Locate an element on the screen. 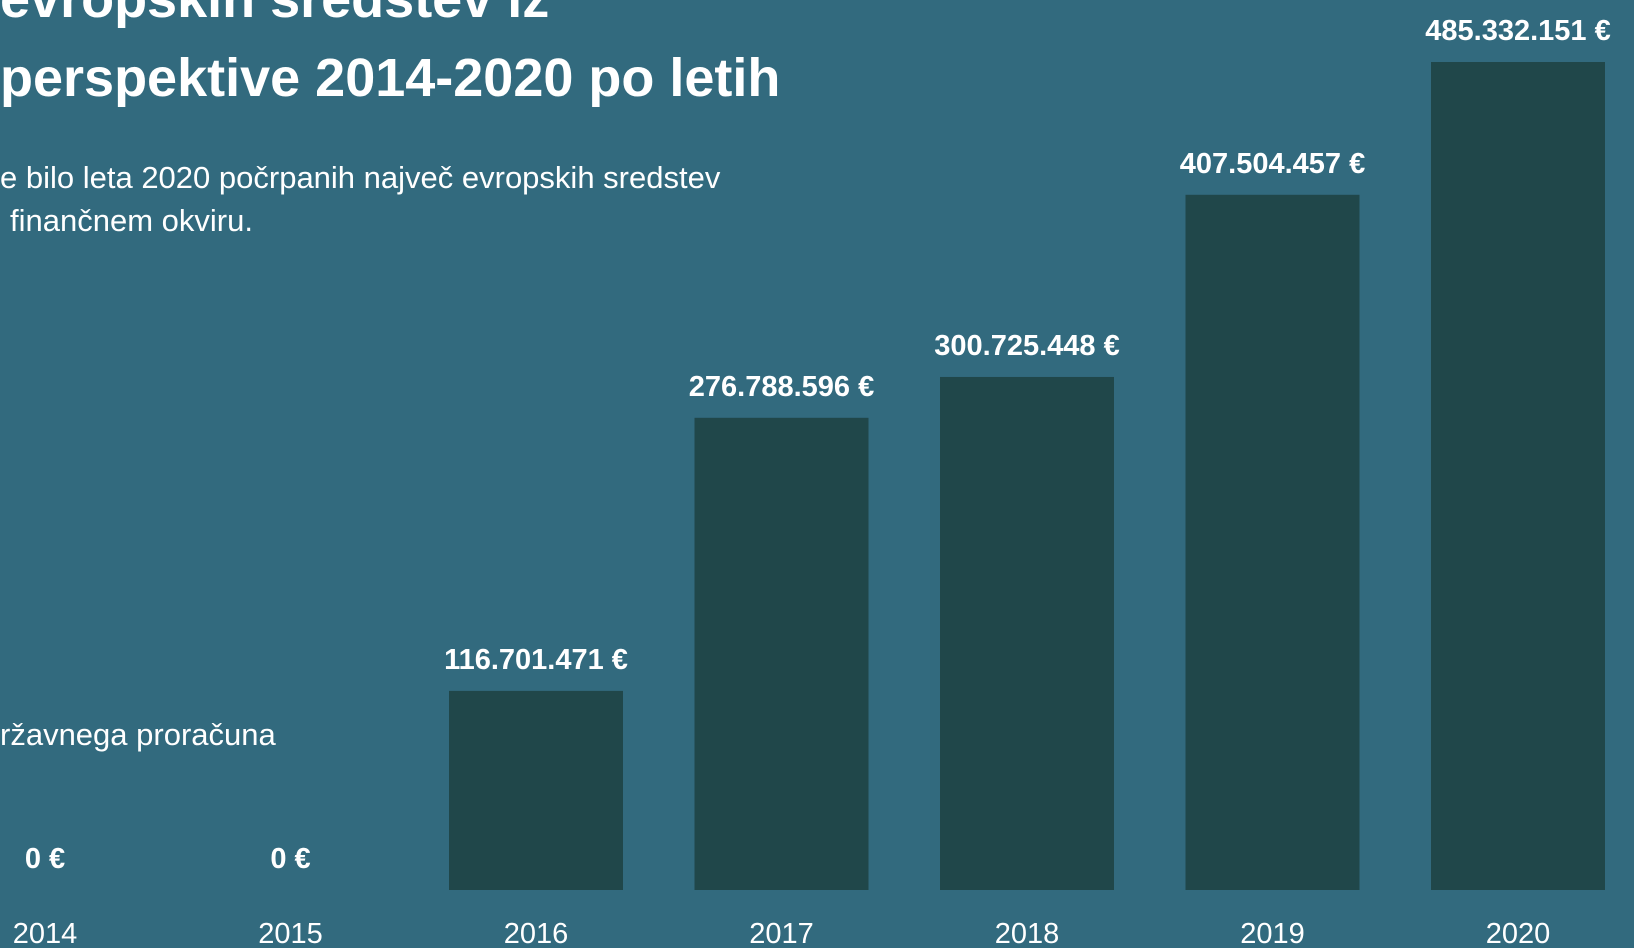 The image size is (1634, 948). value-label: 300.725.448 € is located at coordinates (1026, 346).